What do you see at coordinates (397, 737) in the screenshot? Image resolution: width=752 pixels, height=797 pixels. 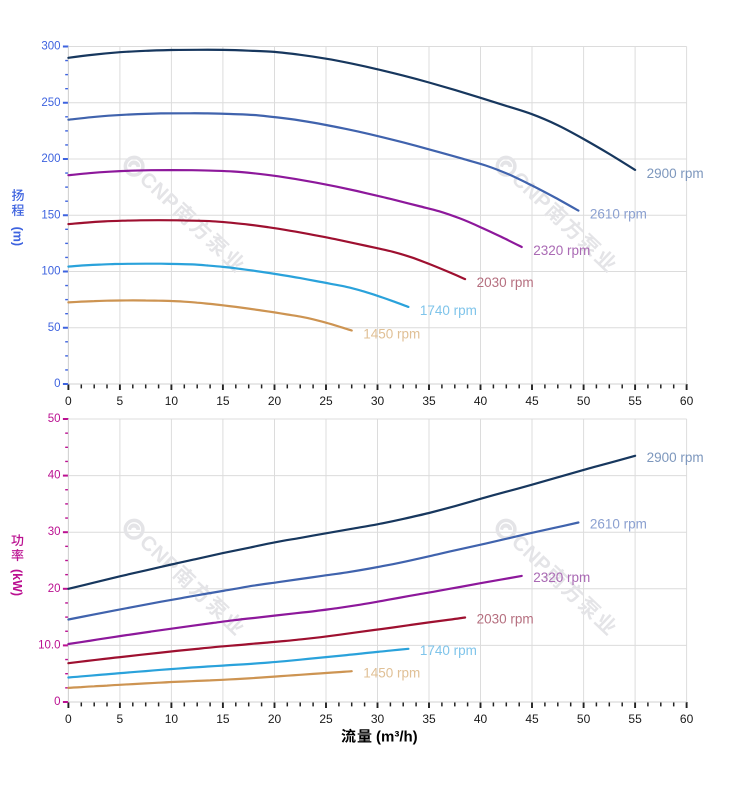 I see `svg-text: (m³/h)` at bounding box center [397, 737].